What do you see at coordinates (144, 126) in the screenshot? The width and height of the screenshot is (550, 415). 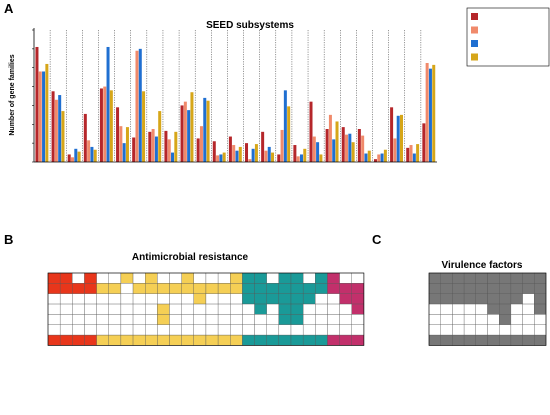 I see `bar-flexible-soil-dna-metabolism` at bounding box center [144, 126].